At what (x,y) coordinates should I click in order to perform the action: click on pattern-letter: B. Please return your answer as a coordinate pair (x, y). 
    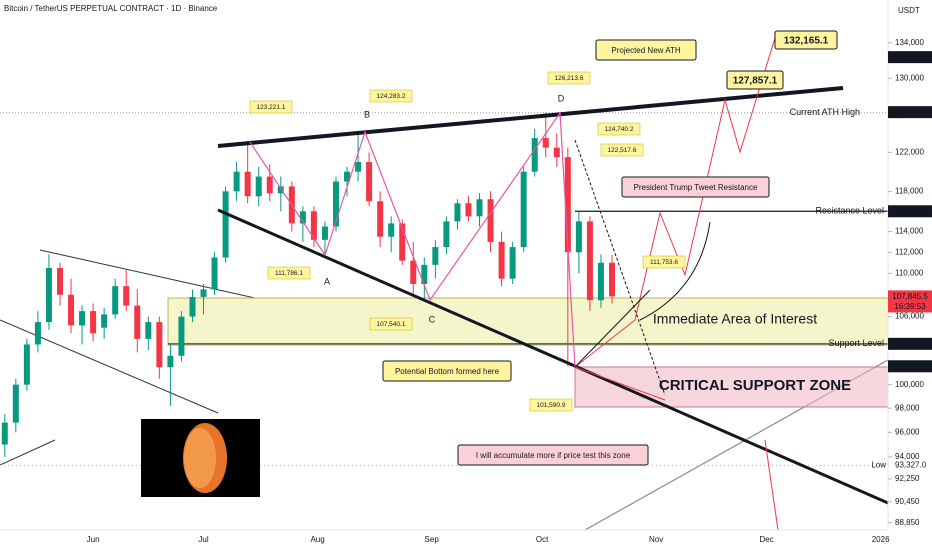
    Looking at the image, I should click on (367, 114).